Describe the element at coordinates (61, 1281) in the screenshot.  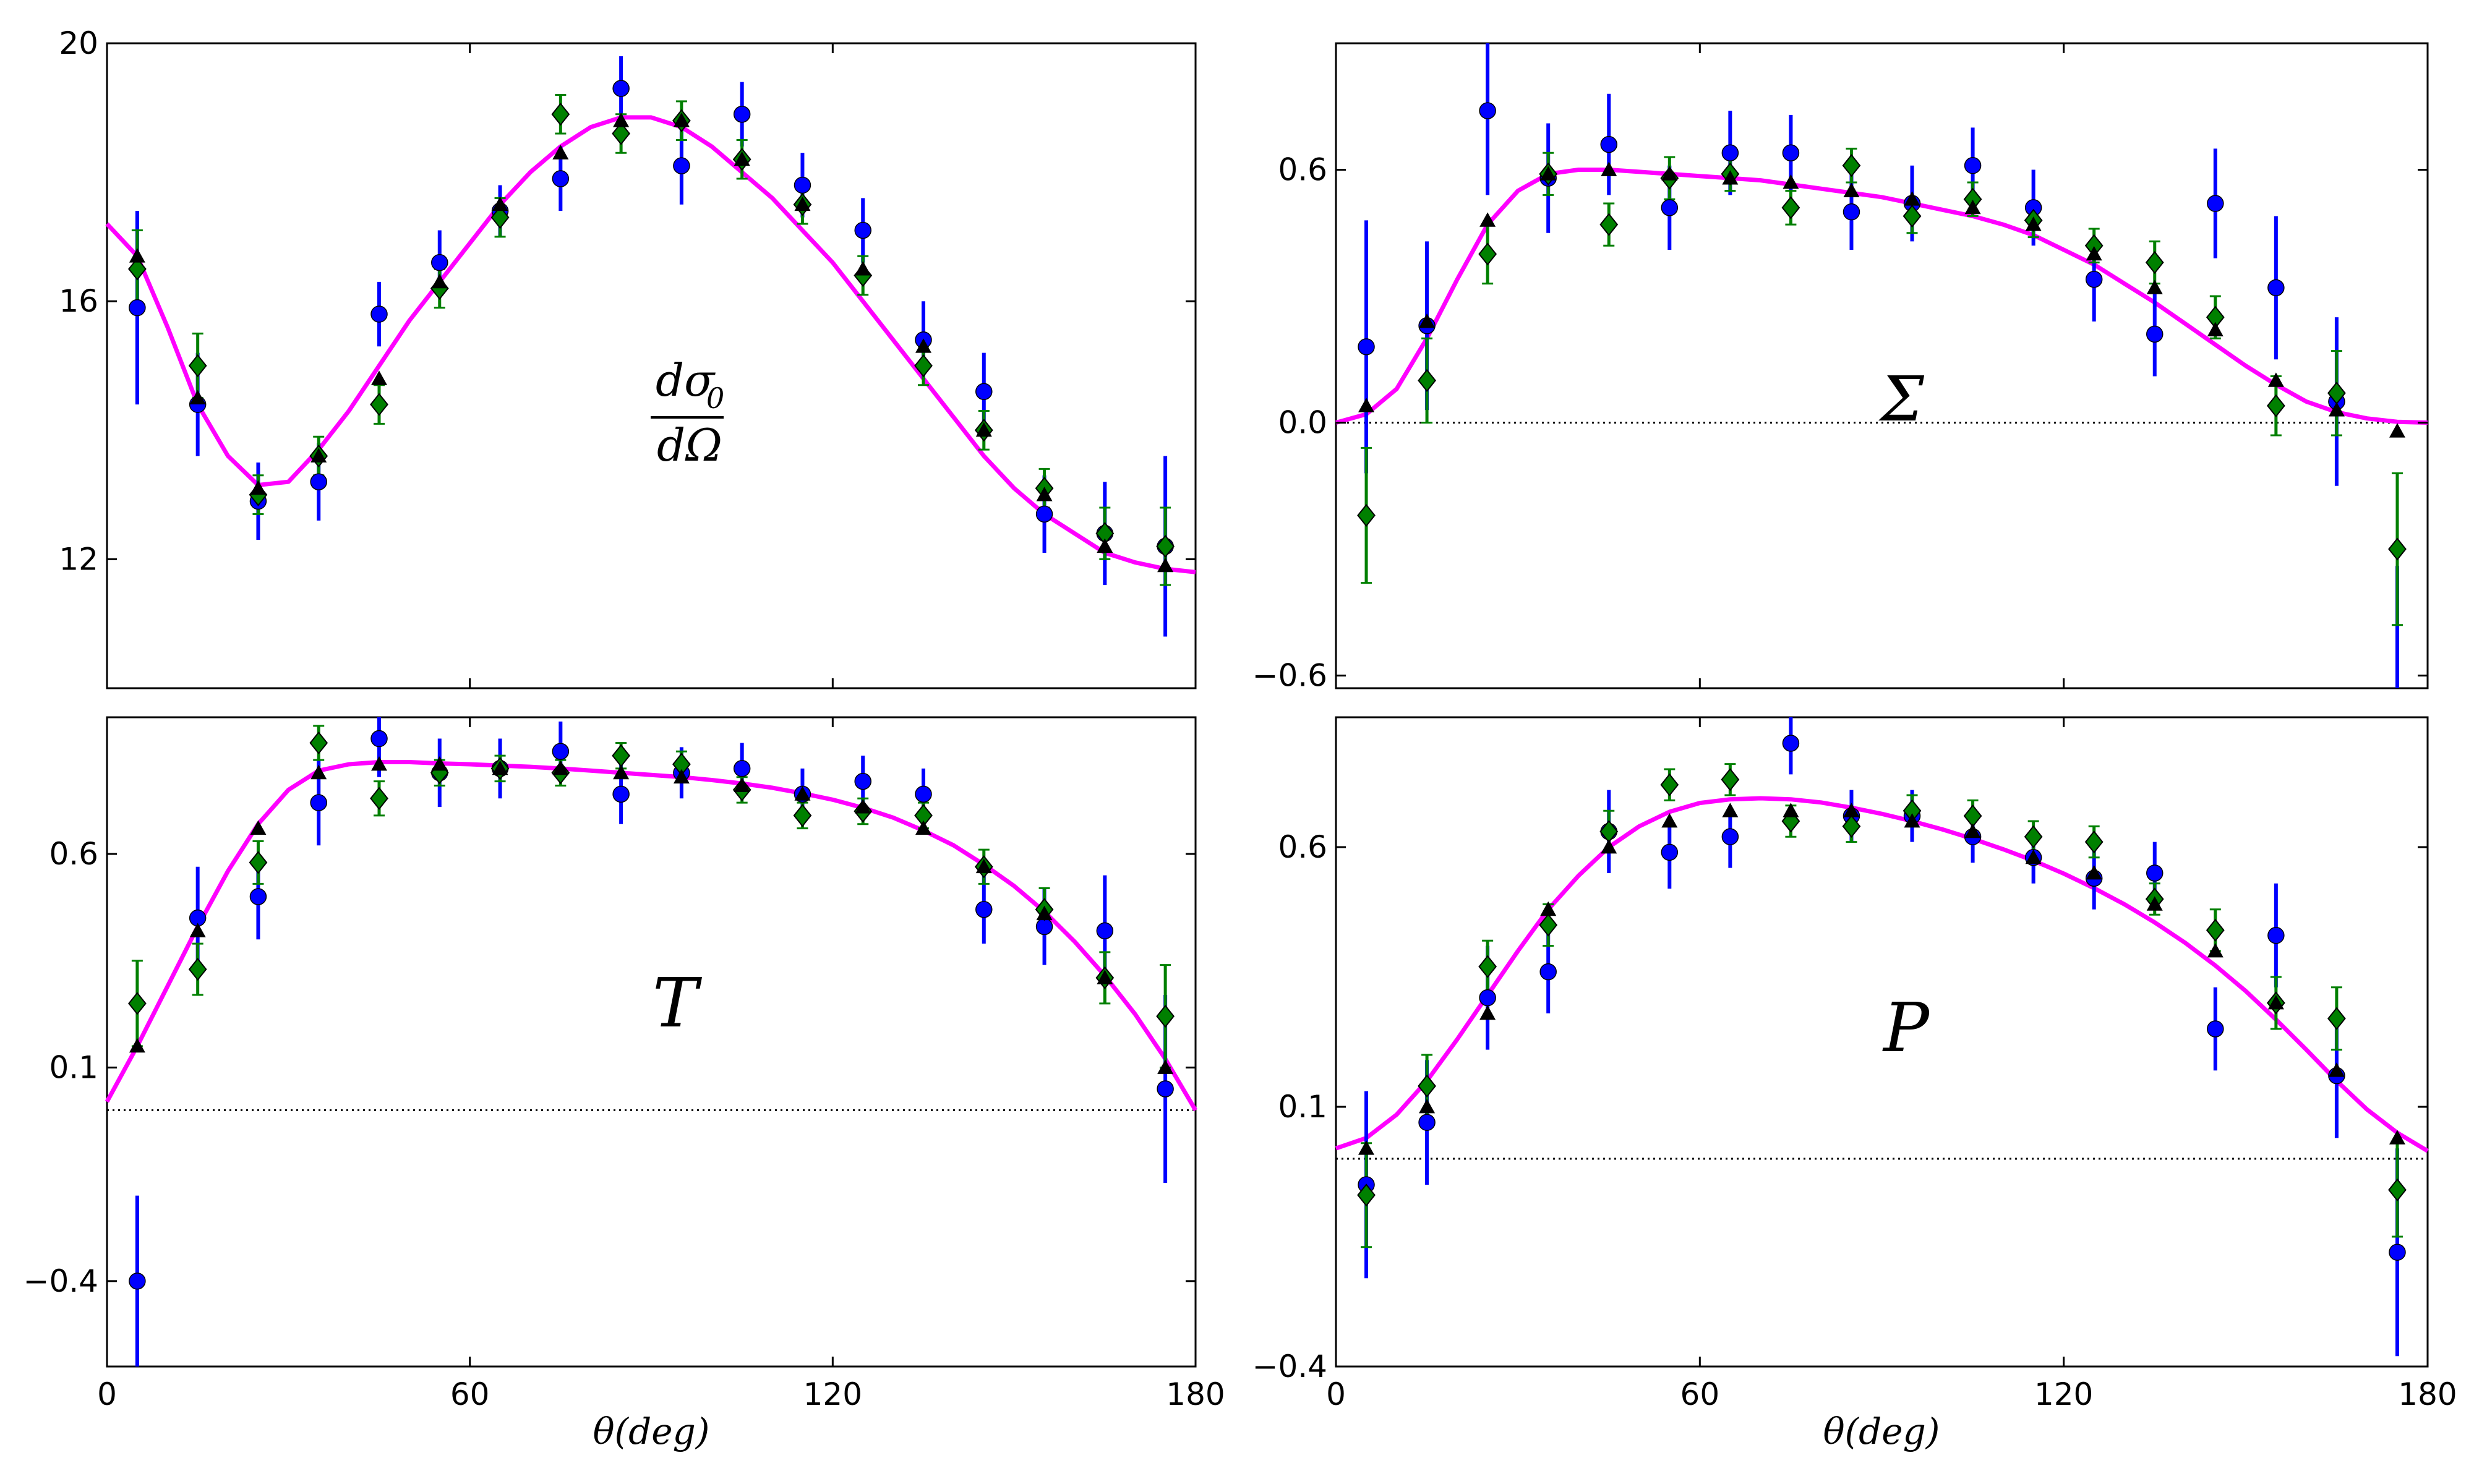
I see `ytick-label: −0.4` at that location.